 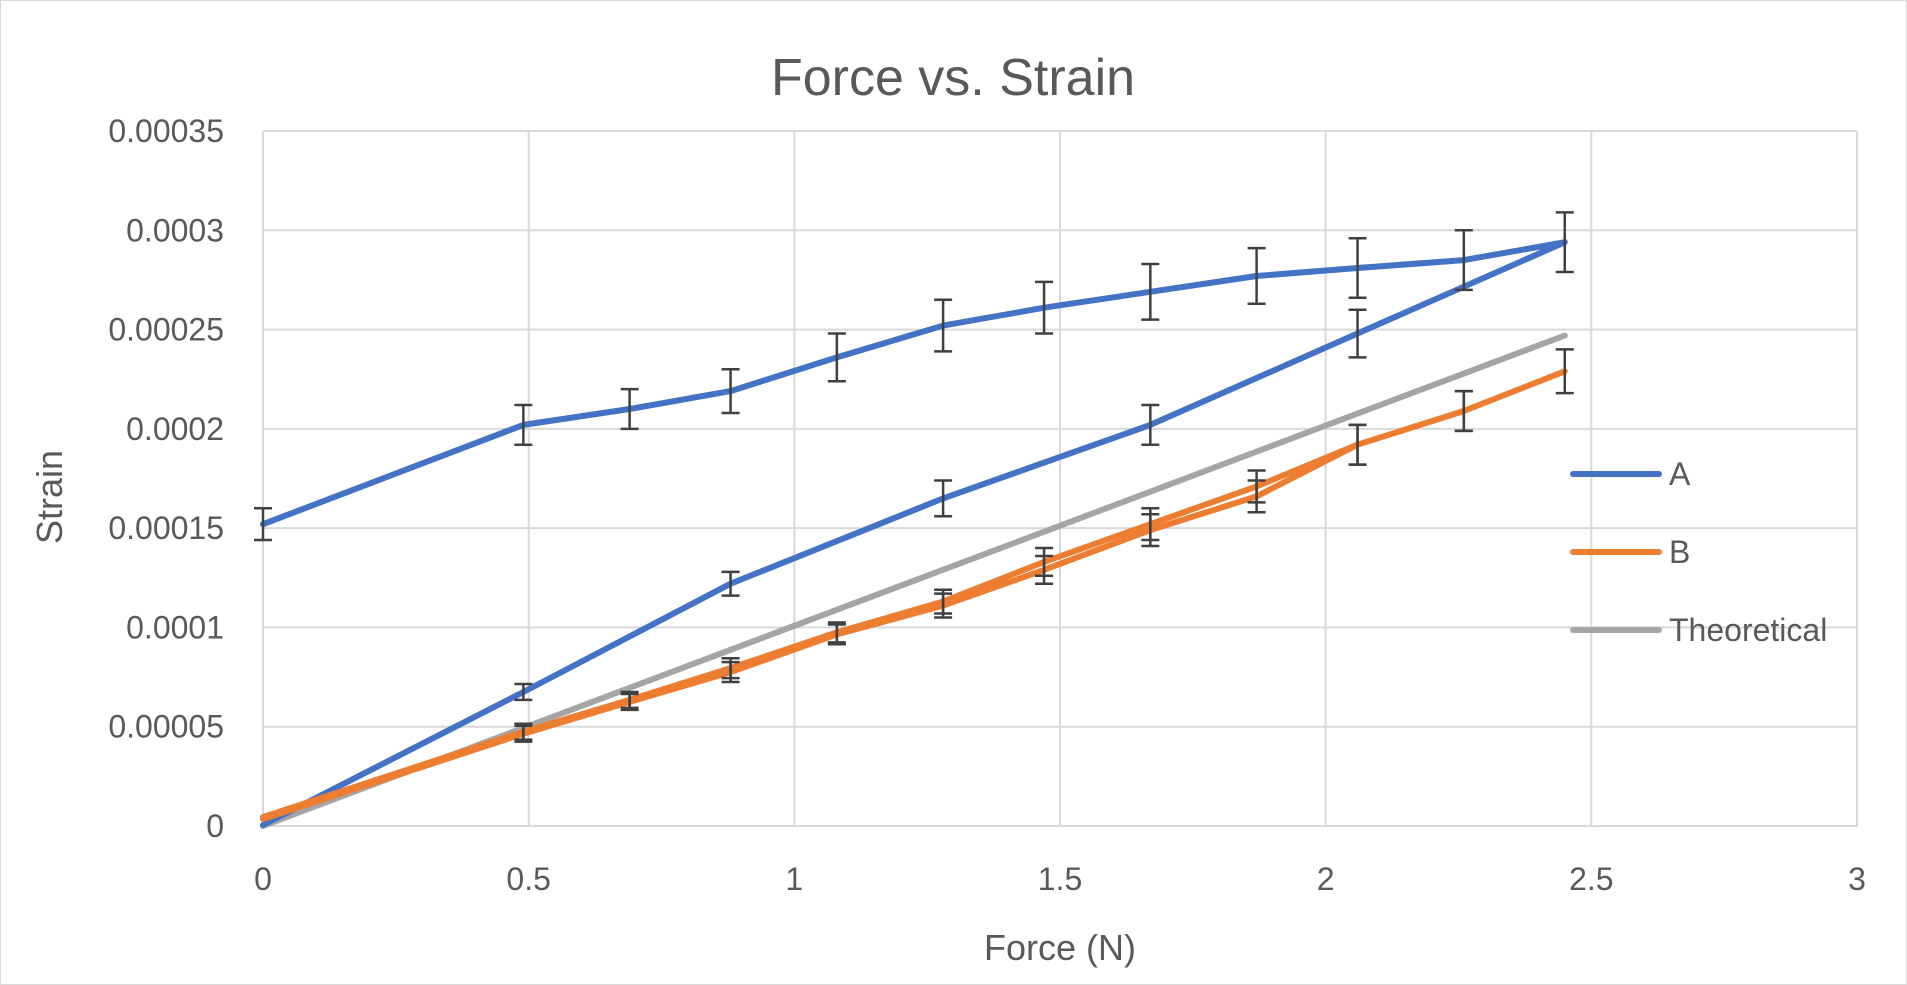 I want to click on x-tick-label: 2, so click(x=1326, y=879).